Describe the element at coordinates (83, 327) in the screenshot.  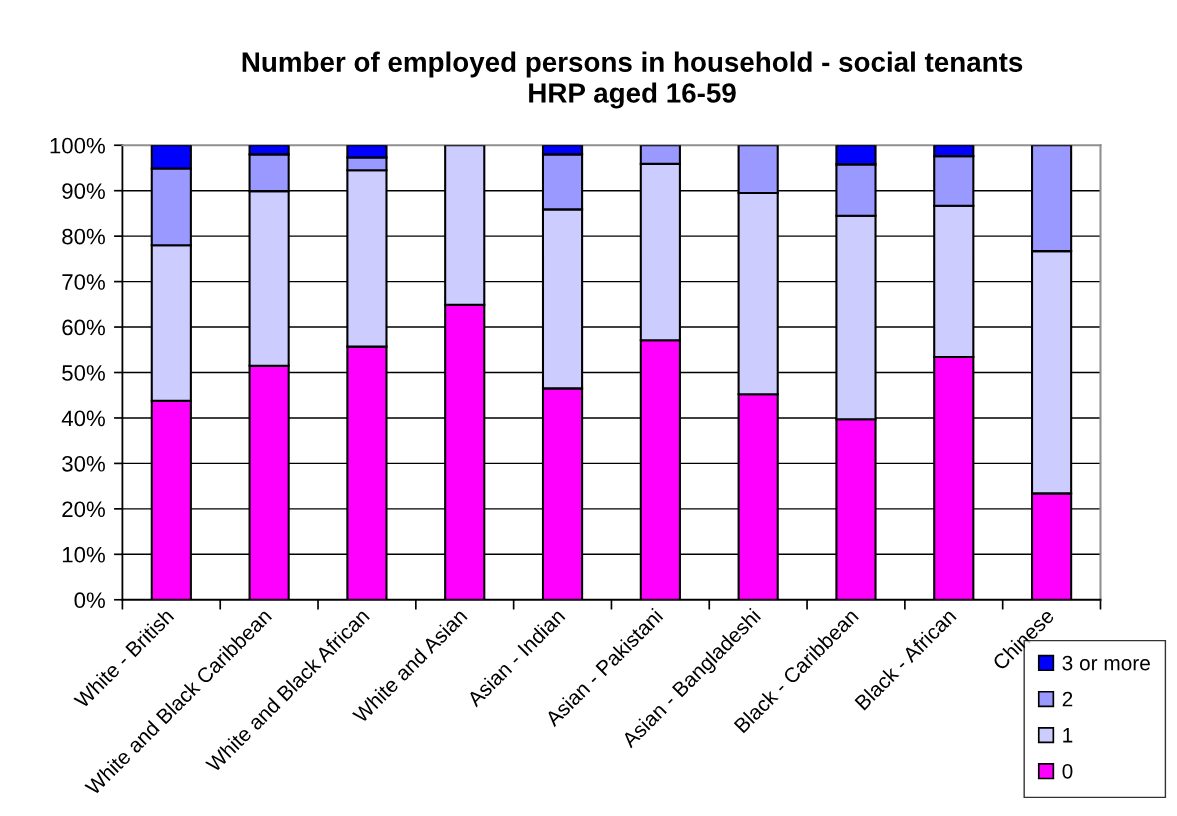
I see `y-tick-label: 60%` at that location.